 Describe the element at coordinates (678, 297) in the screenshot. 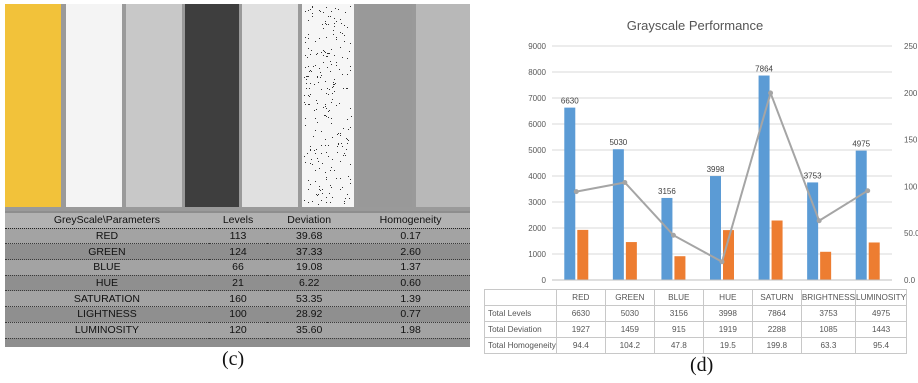

I see `category-label: BLUE` at that location.